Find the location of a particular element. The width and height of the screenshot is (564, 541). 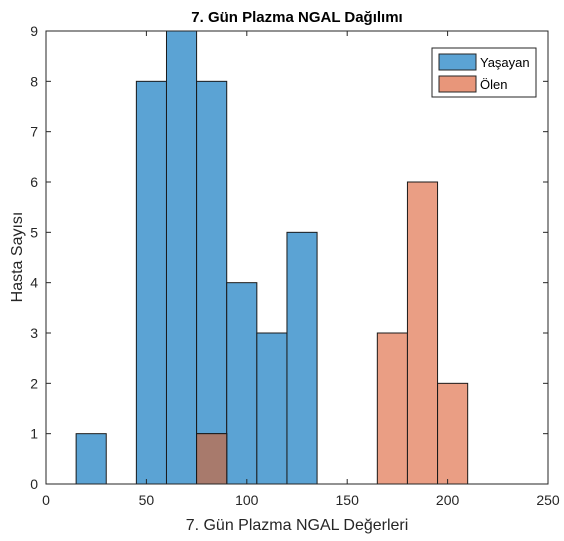

y-tick-label: 3 is located at coordinates (34, 333).